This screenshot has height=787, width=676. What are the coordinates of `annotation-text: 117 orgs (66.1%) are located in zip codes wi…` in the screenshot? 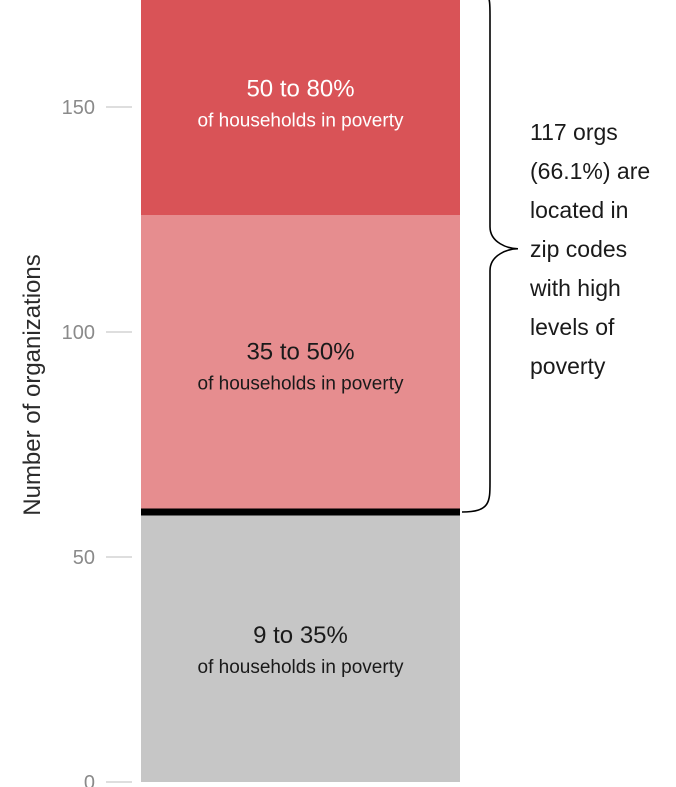 It's located at (589, 249).